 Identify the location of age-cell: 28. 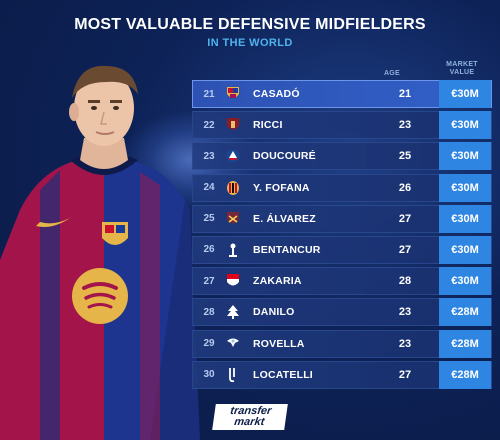
(405, 281).